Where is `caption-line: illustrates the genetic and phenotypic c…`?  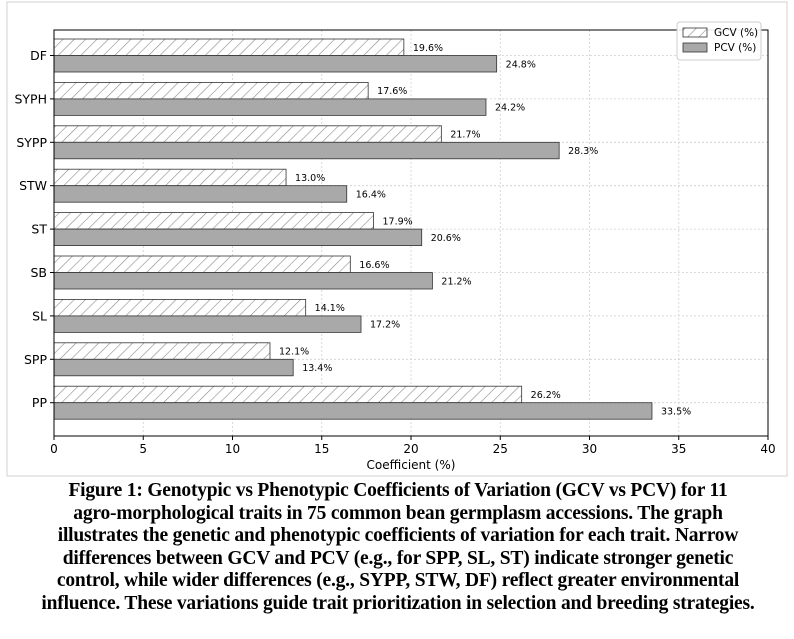 caption-line: illustrates the genetic and phenotypic c… is located at coordinates (398, 535).